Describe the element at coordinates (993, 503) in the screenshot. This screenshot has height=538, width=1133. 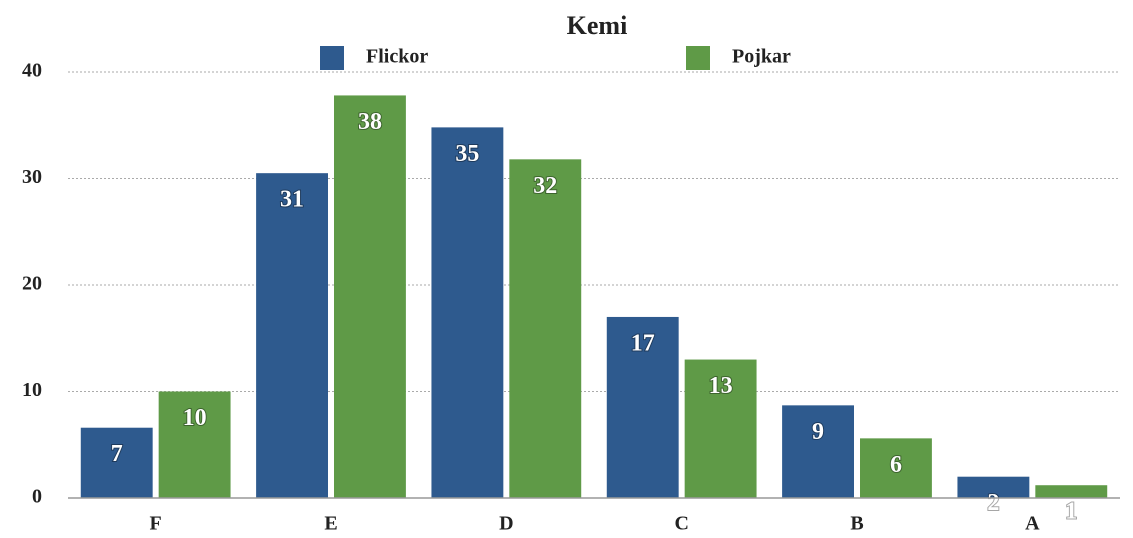
I see `value-label: 2` at that location.